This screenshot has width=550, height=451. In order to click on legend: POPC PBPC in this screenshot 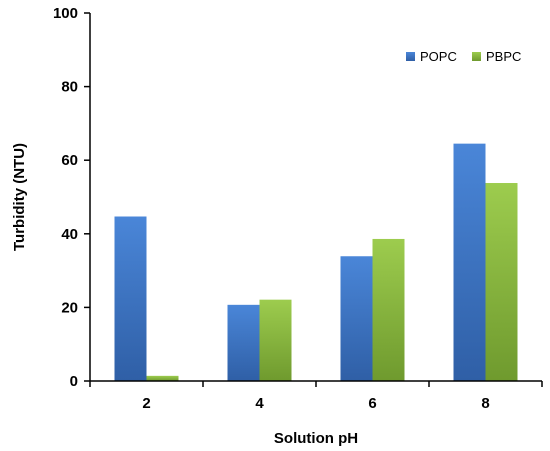, I will do `click(463, 56)`.